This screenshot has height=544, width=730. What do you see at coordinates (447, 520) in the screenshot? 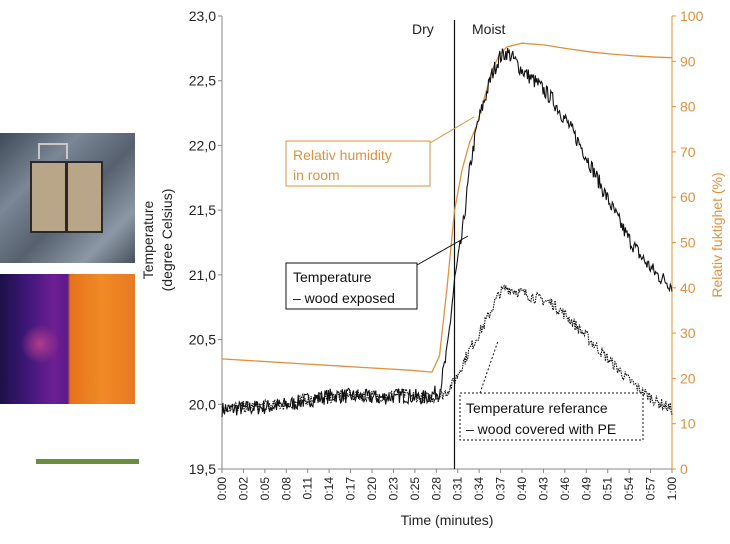
I see `x-axis-title: Time (minutes)` at bounding box center [447, 520].